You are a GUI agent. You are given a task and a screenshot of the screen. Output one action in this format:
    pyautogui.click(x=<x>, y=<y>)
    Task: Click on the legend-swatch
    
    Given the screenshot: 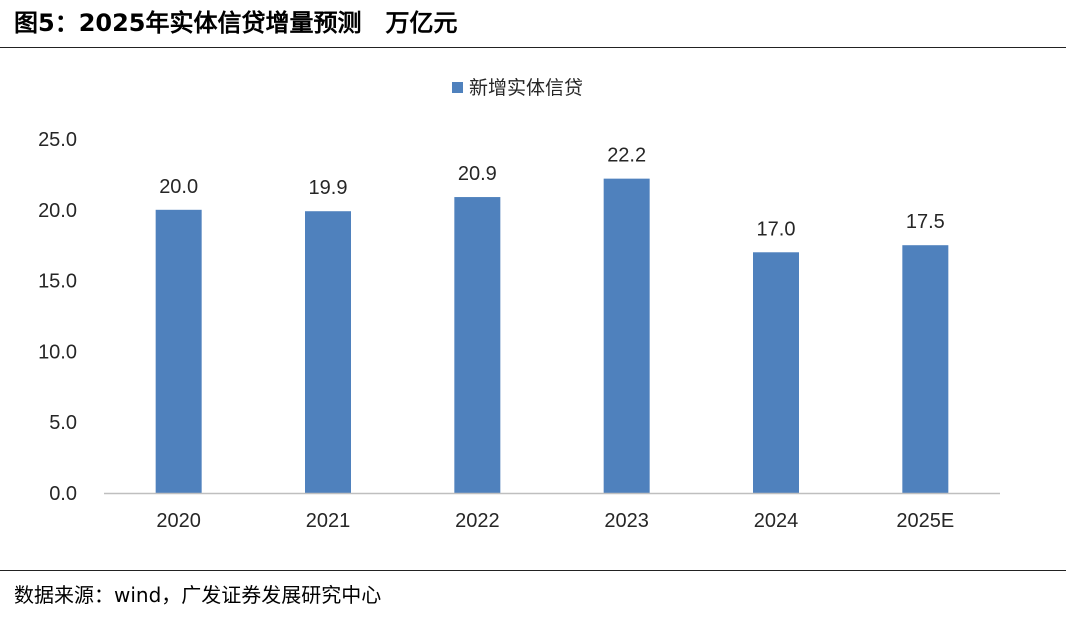 What is the action you would take?
    pyautogui.click(x=457, y=87)
    